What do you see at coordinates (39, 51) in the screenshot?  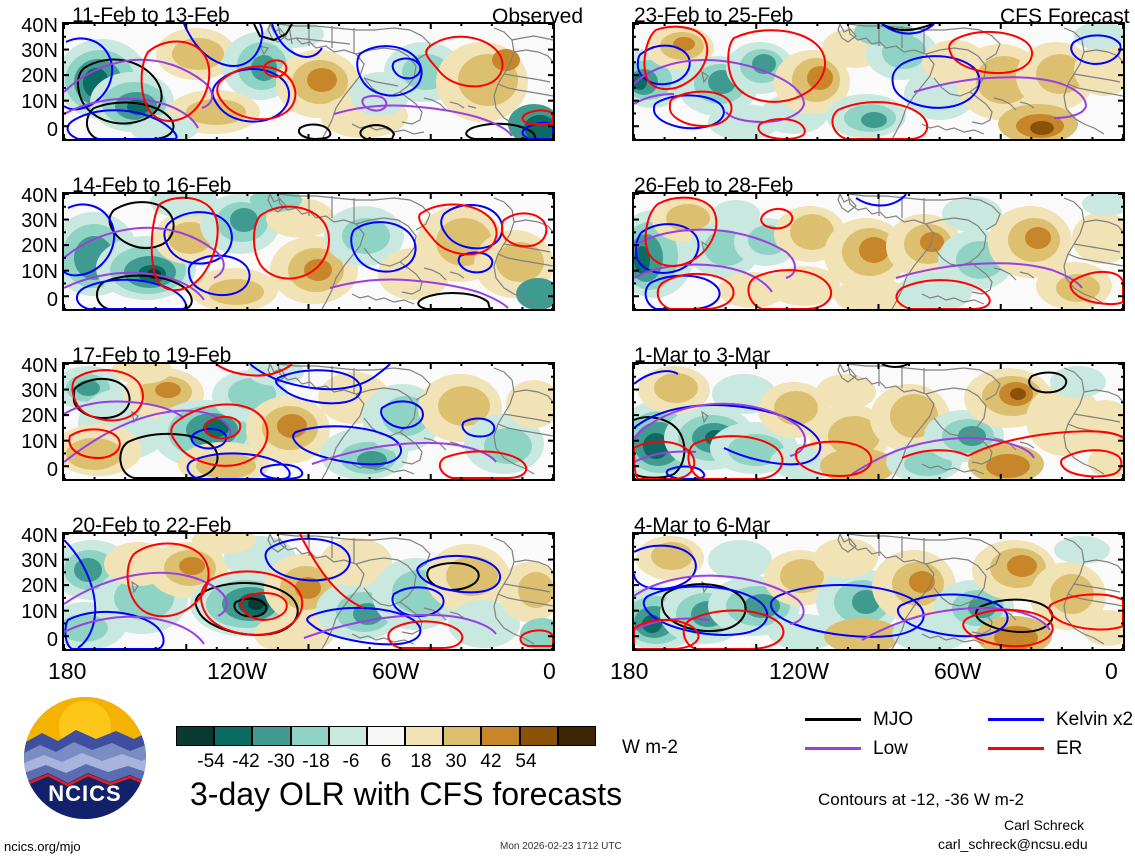 I see `ylabel-r1-30N: 30N` at bounding box center [39, 51].